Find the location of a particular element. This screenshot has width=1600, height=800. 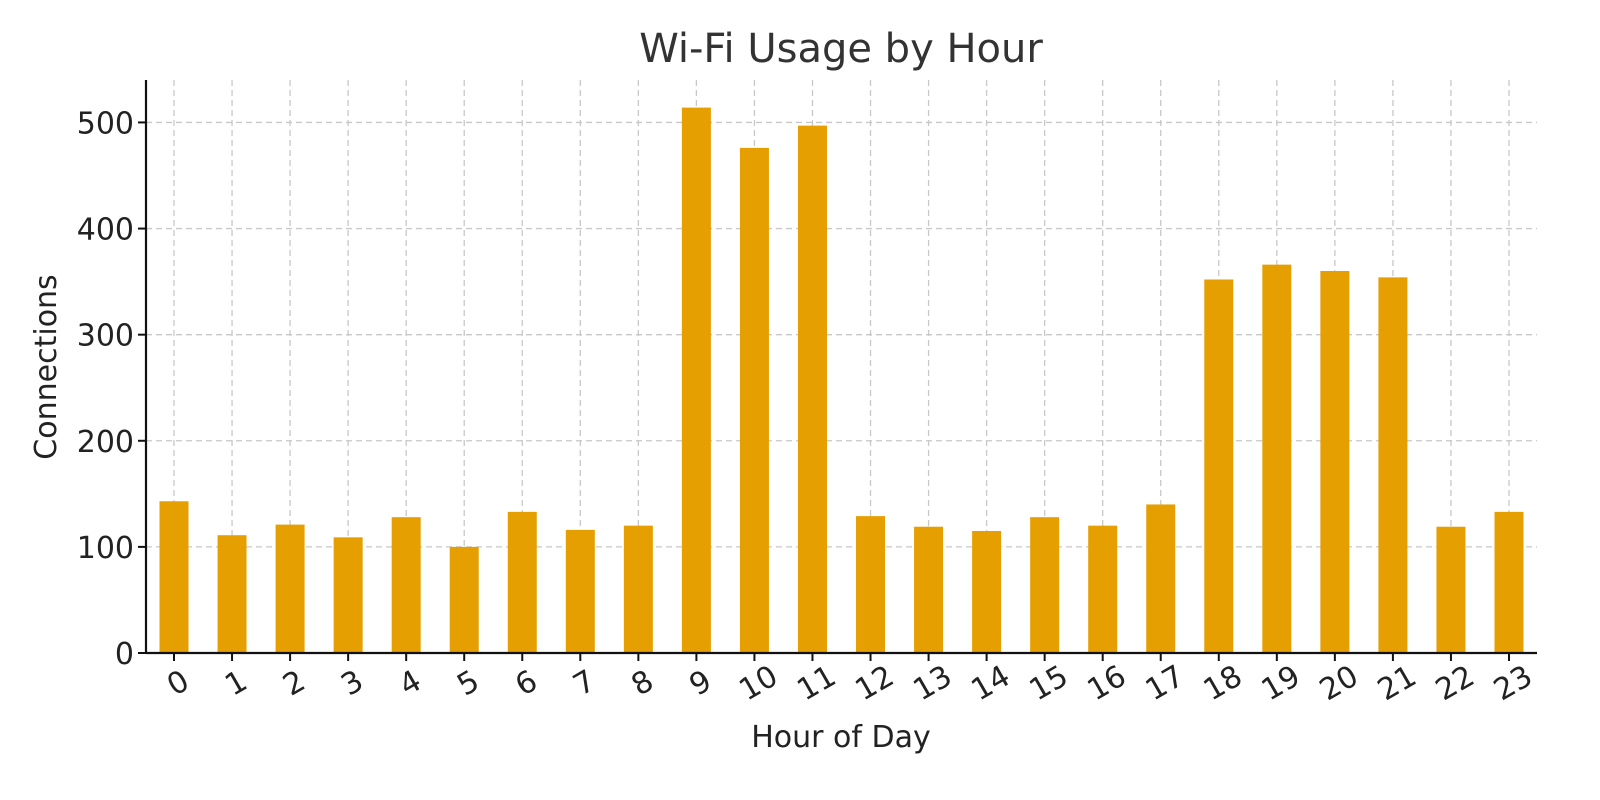

x-tick-label: 4 is located at coordinates (410, 684).